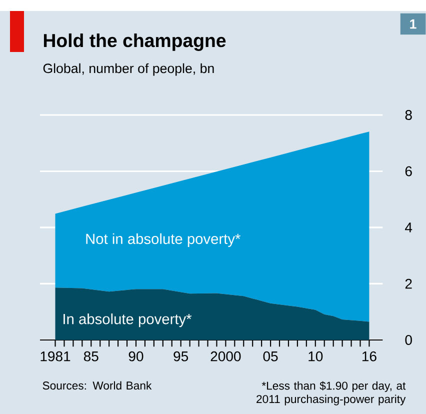 The height and width of the screenshot is (414, 426). Describe the element at coordinates (163, 240) in the screenshot. I see `series-label: Not in absolute poverty*` at that location.